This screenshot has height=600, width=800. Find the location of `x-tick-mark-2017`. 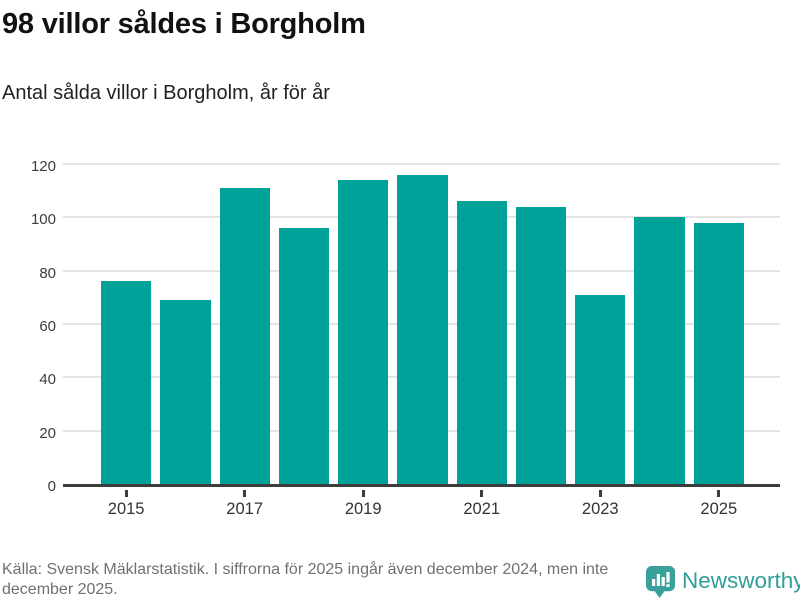

x-tick-mark-2017 is located at coordinates (245, 493).